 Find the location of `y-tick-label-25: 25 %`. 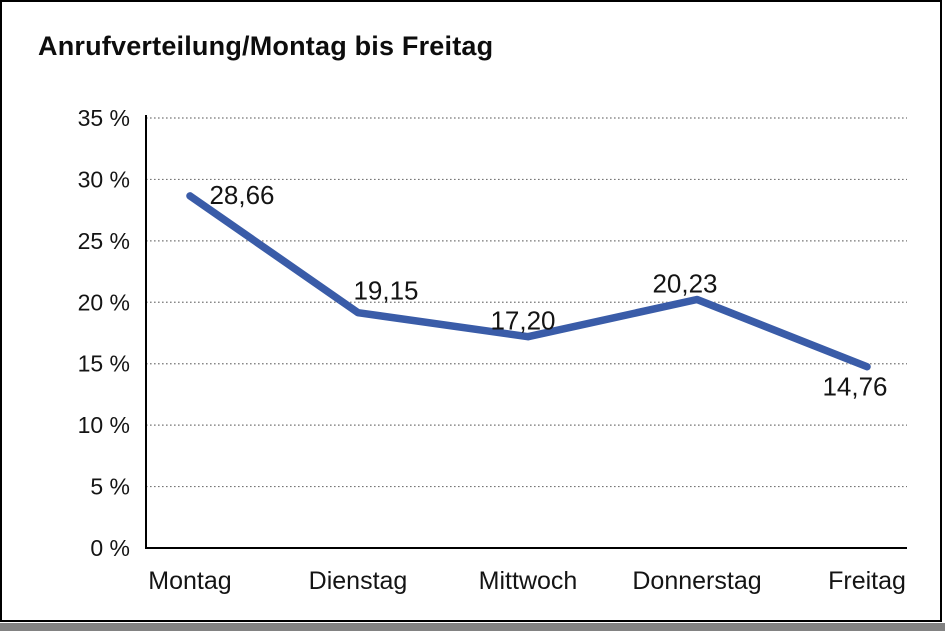

y-tick-label-25: 25 % is located at coordinates (104, 241).